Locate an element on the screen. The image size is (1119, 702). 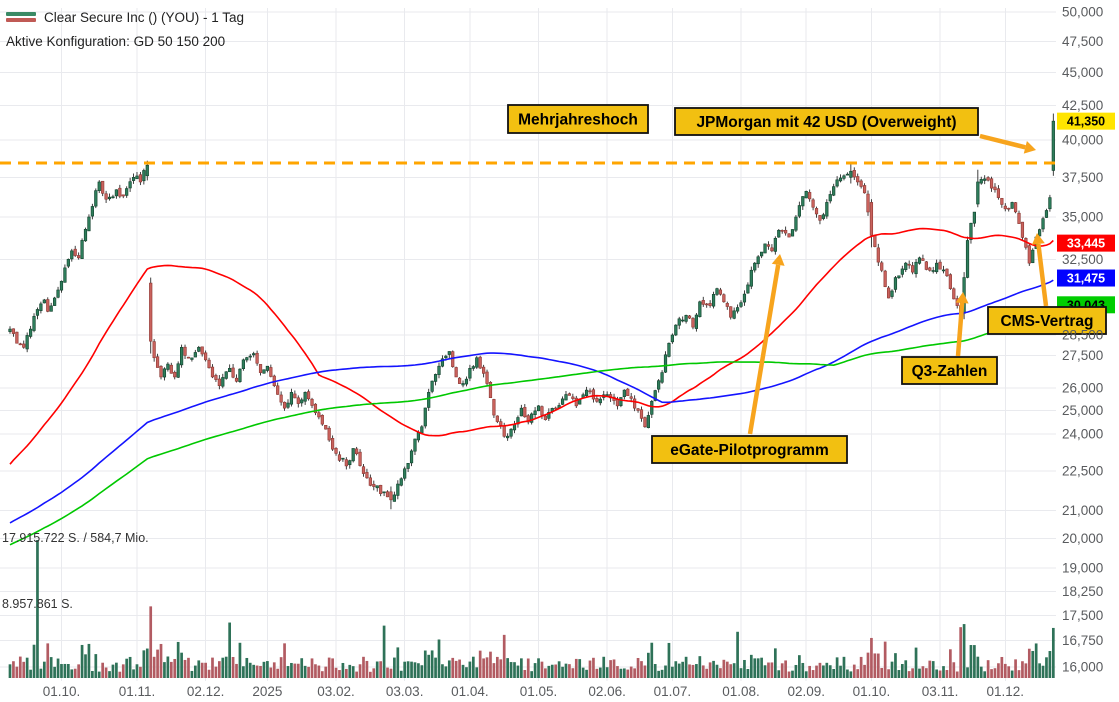
annotation-arrowhead-egate is located at coordinates (778, 260).